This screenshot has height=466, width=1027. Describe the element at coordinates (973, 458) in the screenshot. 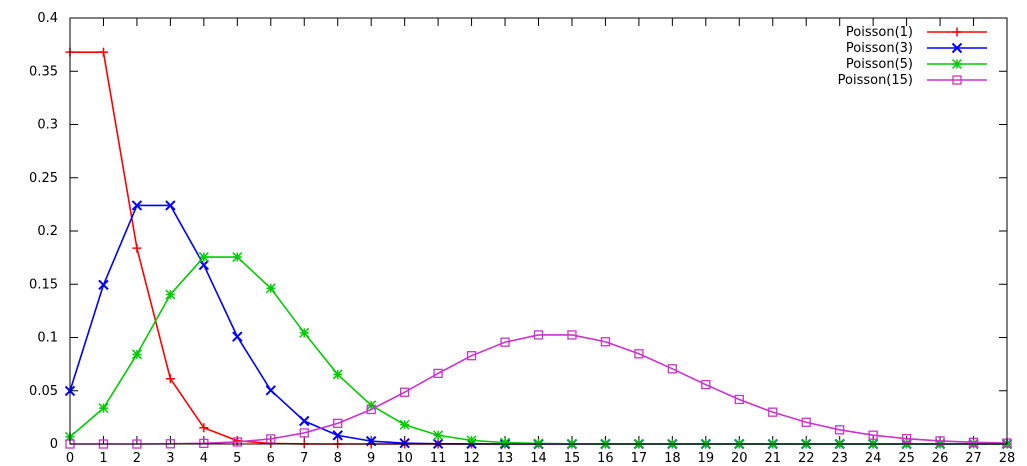

I see `x-tick-label: 27` at that location.